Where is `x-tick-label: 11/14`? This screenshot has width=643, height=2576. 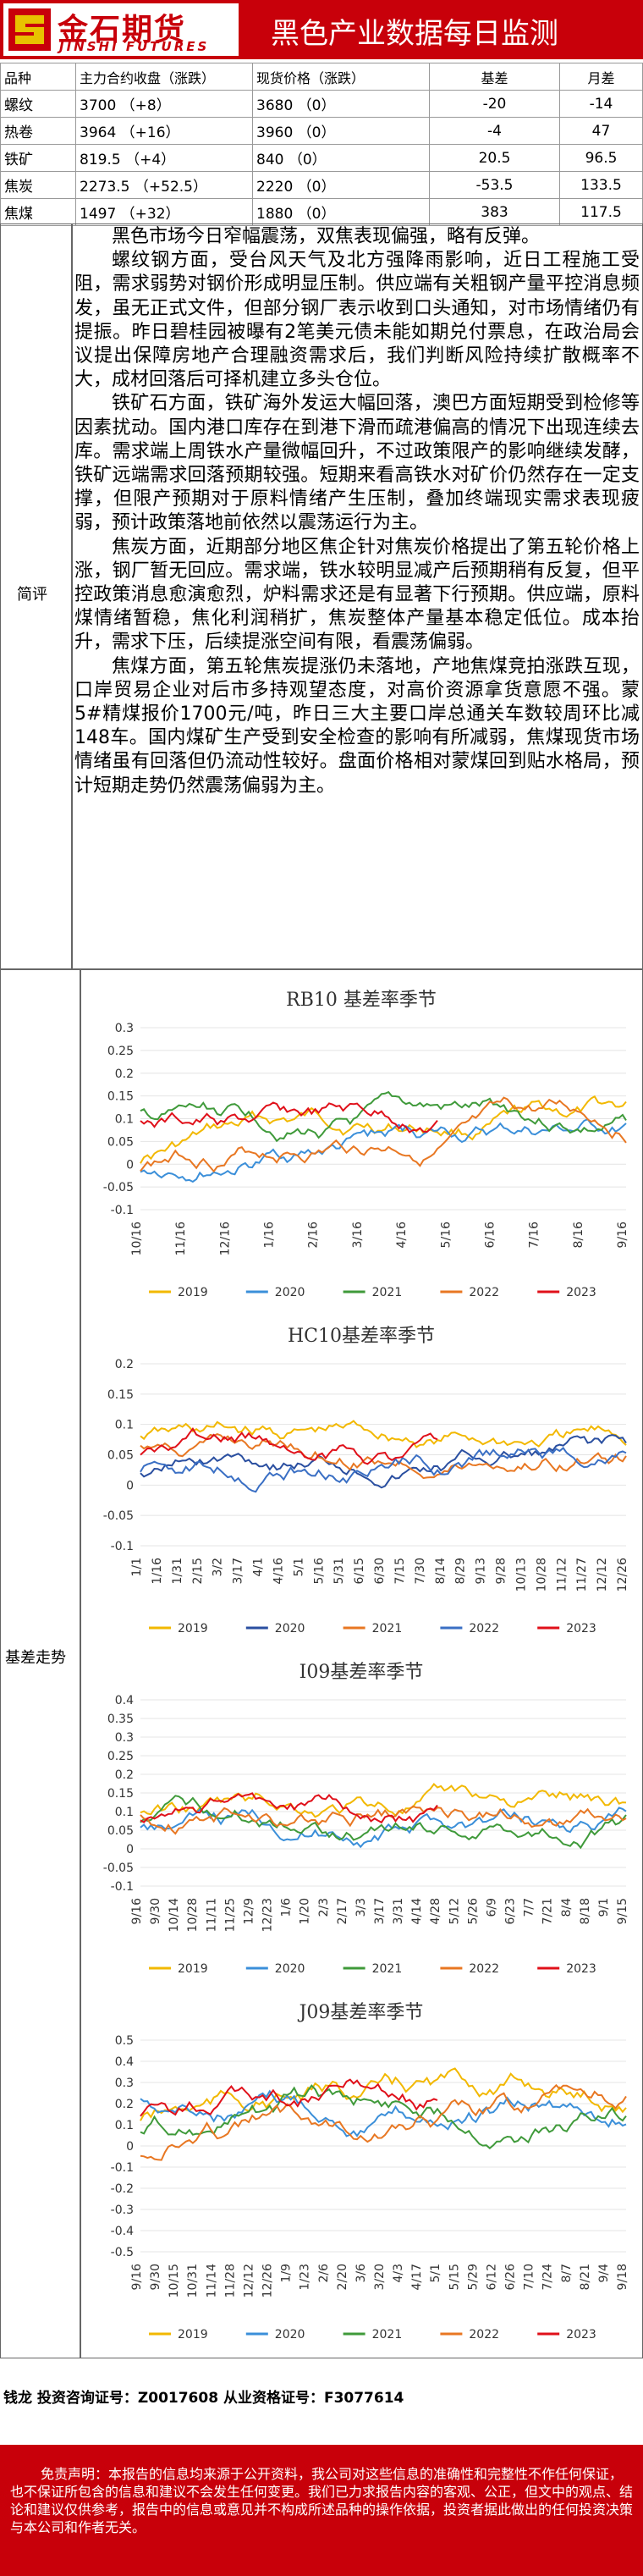
x-tick-label: 11/14 is located at coordinates (211, 2280).